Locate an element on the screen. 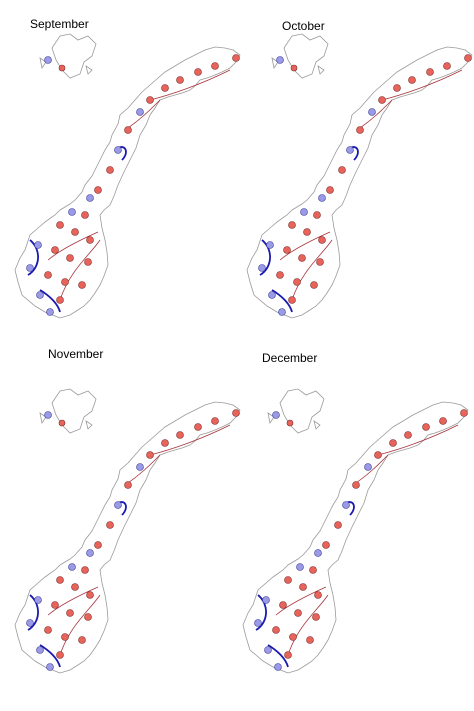 The width and height of the screenshot is (474, 711). panel-title: October is located at coordinates (303, 26).